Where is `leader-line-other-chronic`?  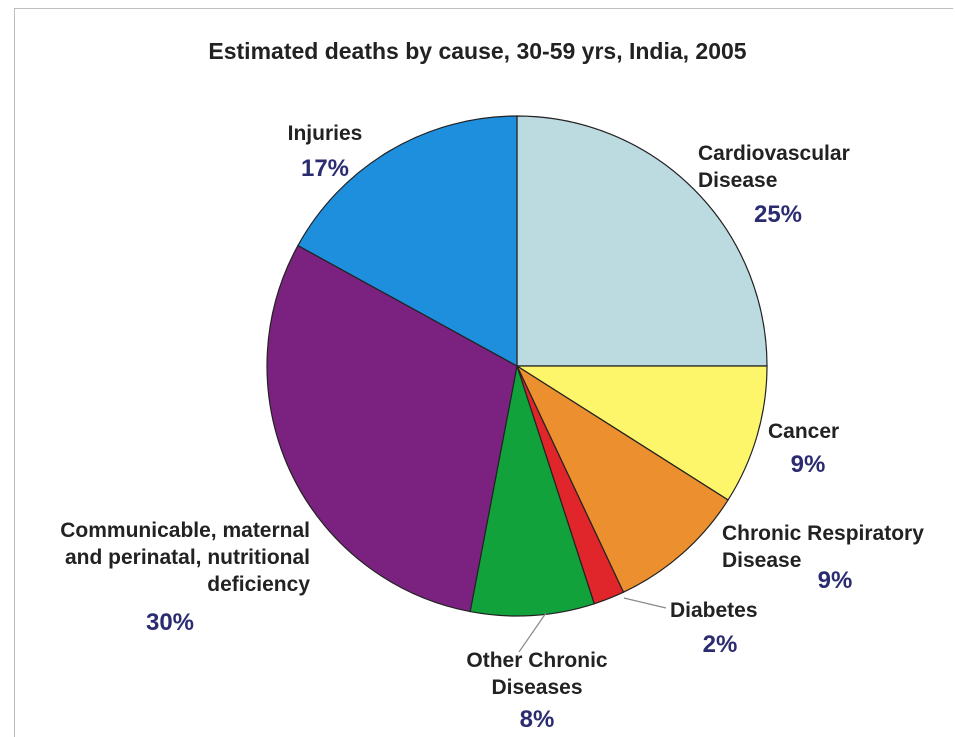 leader-line-other-chronic is located at coordinates (532, 632).